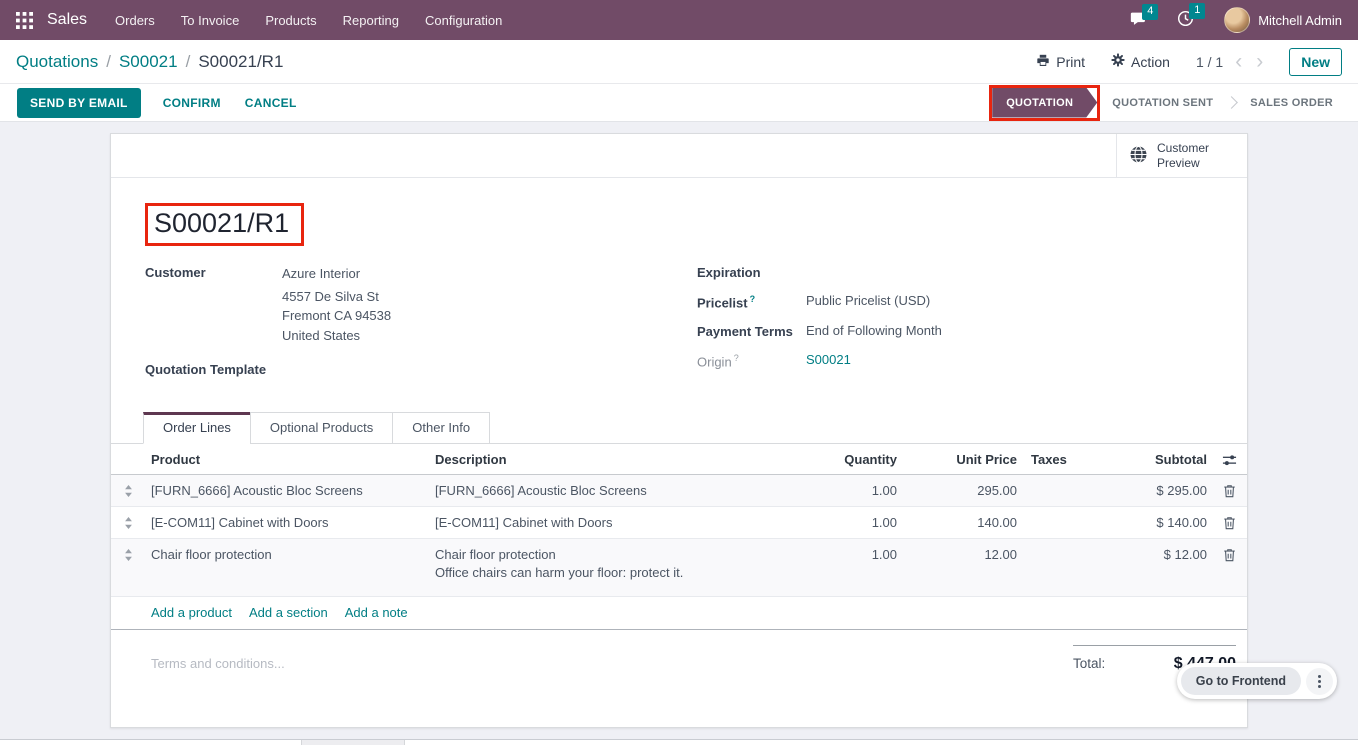 The width and height of the screenshot is (1358, 745). I want to click on cell-unit-price: 12.00, so click(1000, 554).